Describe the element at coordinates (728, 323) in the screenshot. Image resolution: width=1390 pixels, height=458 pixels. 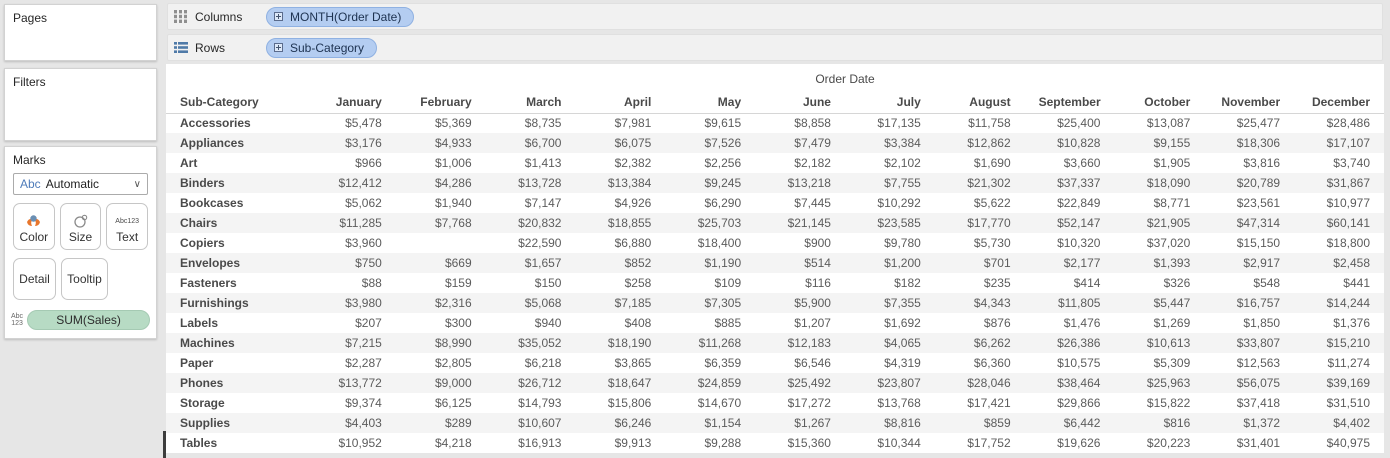
I see `sales-value-cell: $885` at that location.